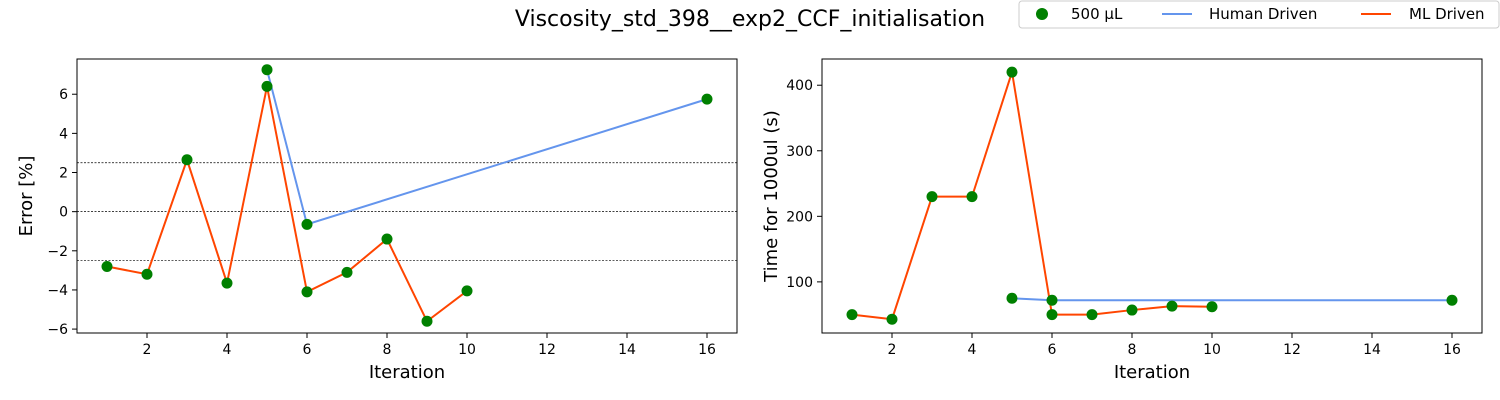  What do you see at coordinates (1263, 14) in the screenshot?
I see `legend-label-human: Human Driven` at bounding box center [1263, 14].